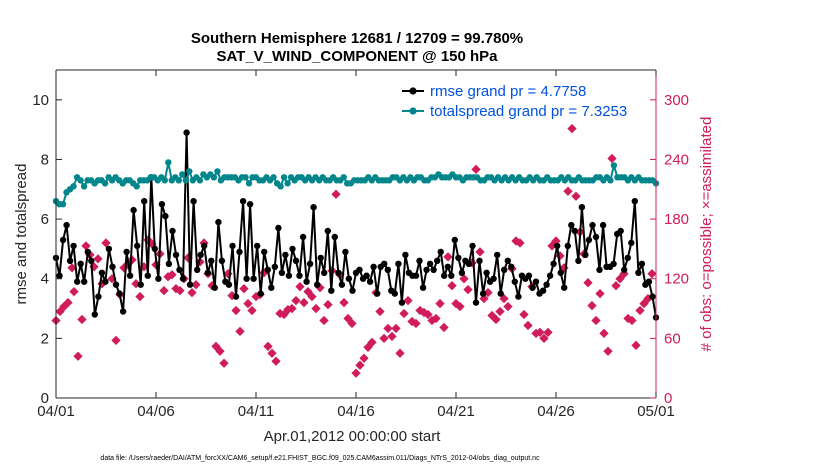 The height and width of the screenshot is (470, 830). What do you see at coordinates (413, 111) in the screenshot?
I see `legend-spread-marker` at bounding box center [413, 111].